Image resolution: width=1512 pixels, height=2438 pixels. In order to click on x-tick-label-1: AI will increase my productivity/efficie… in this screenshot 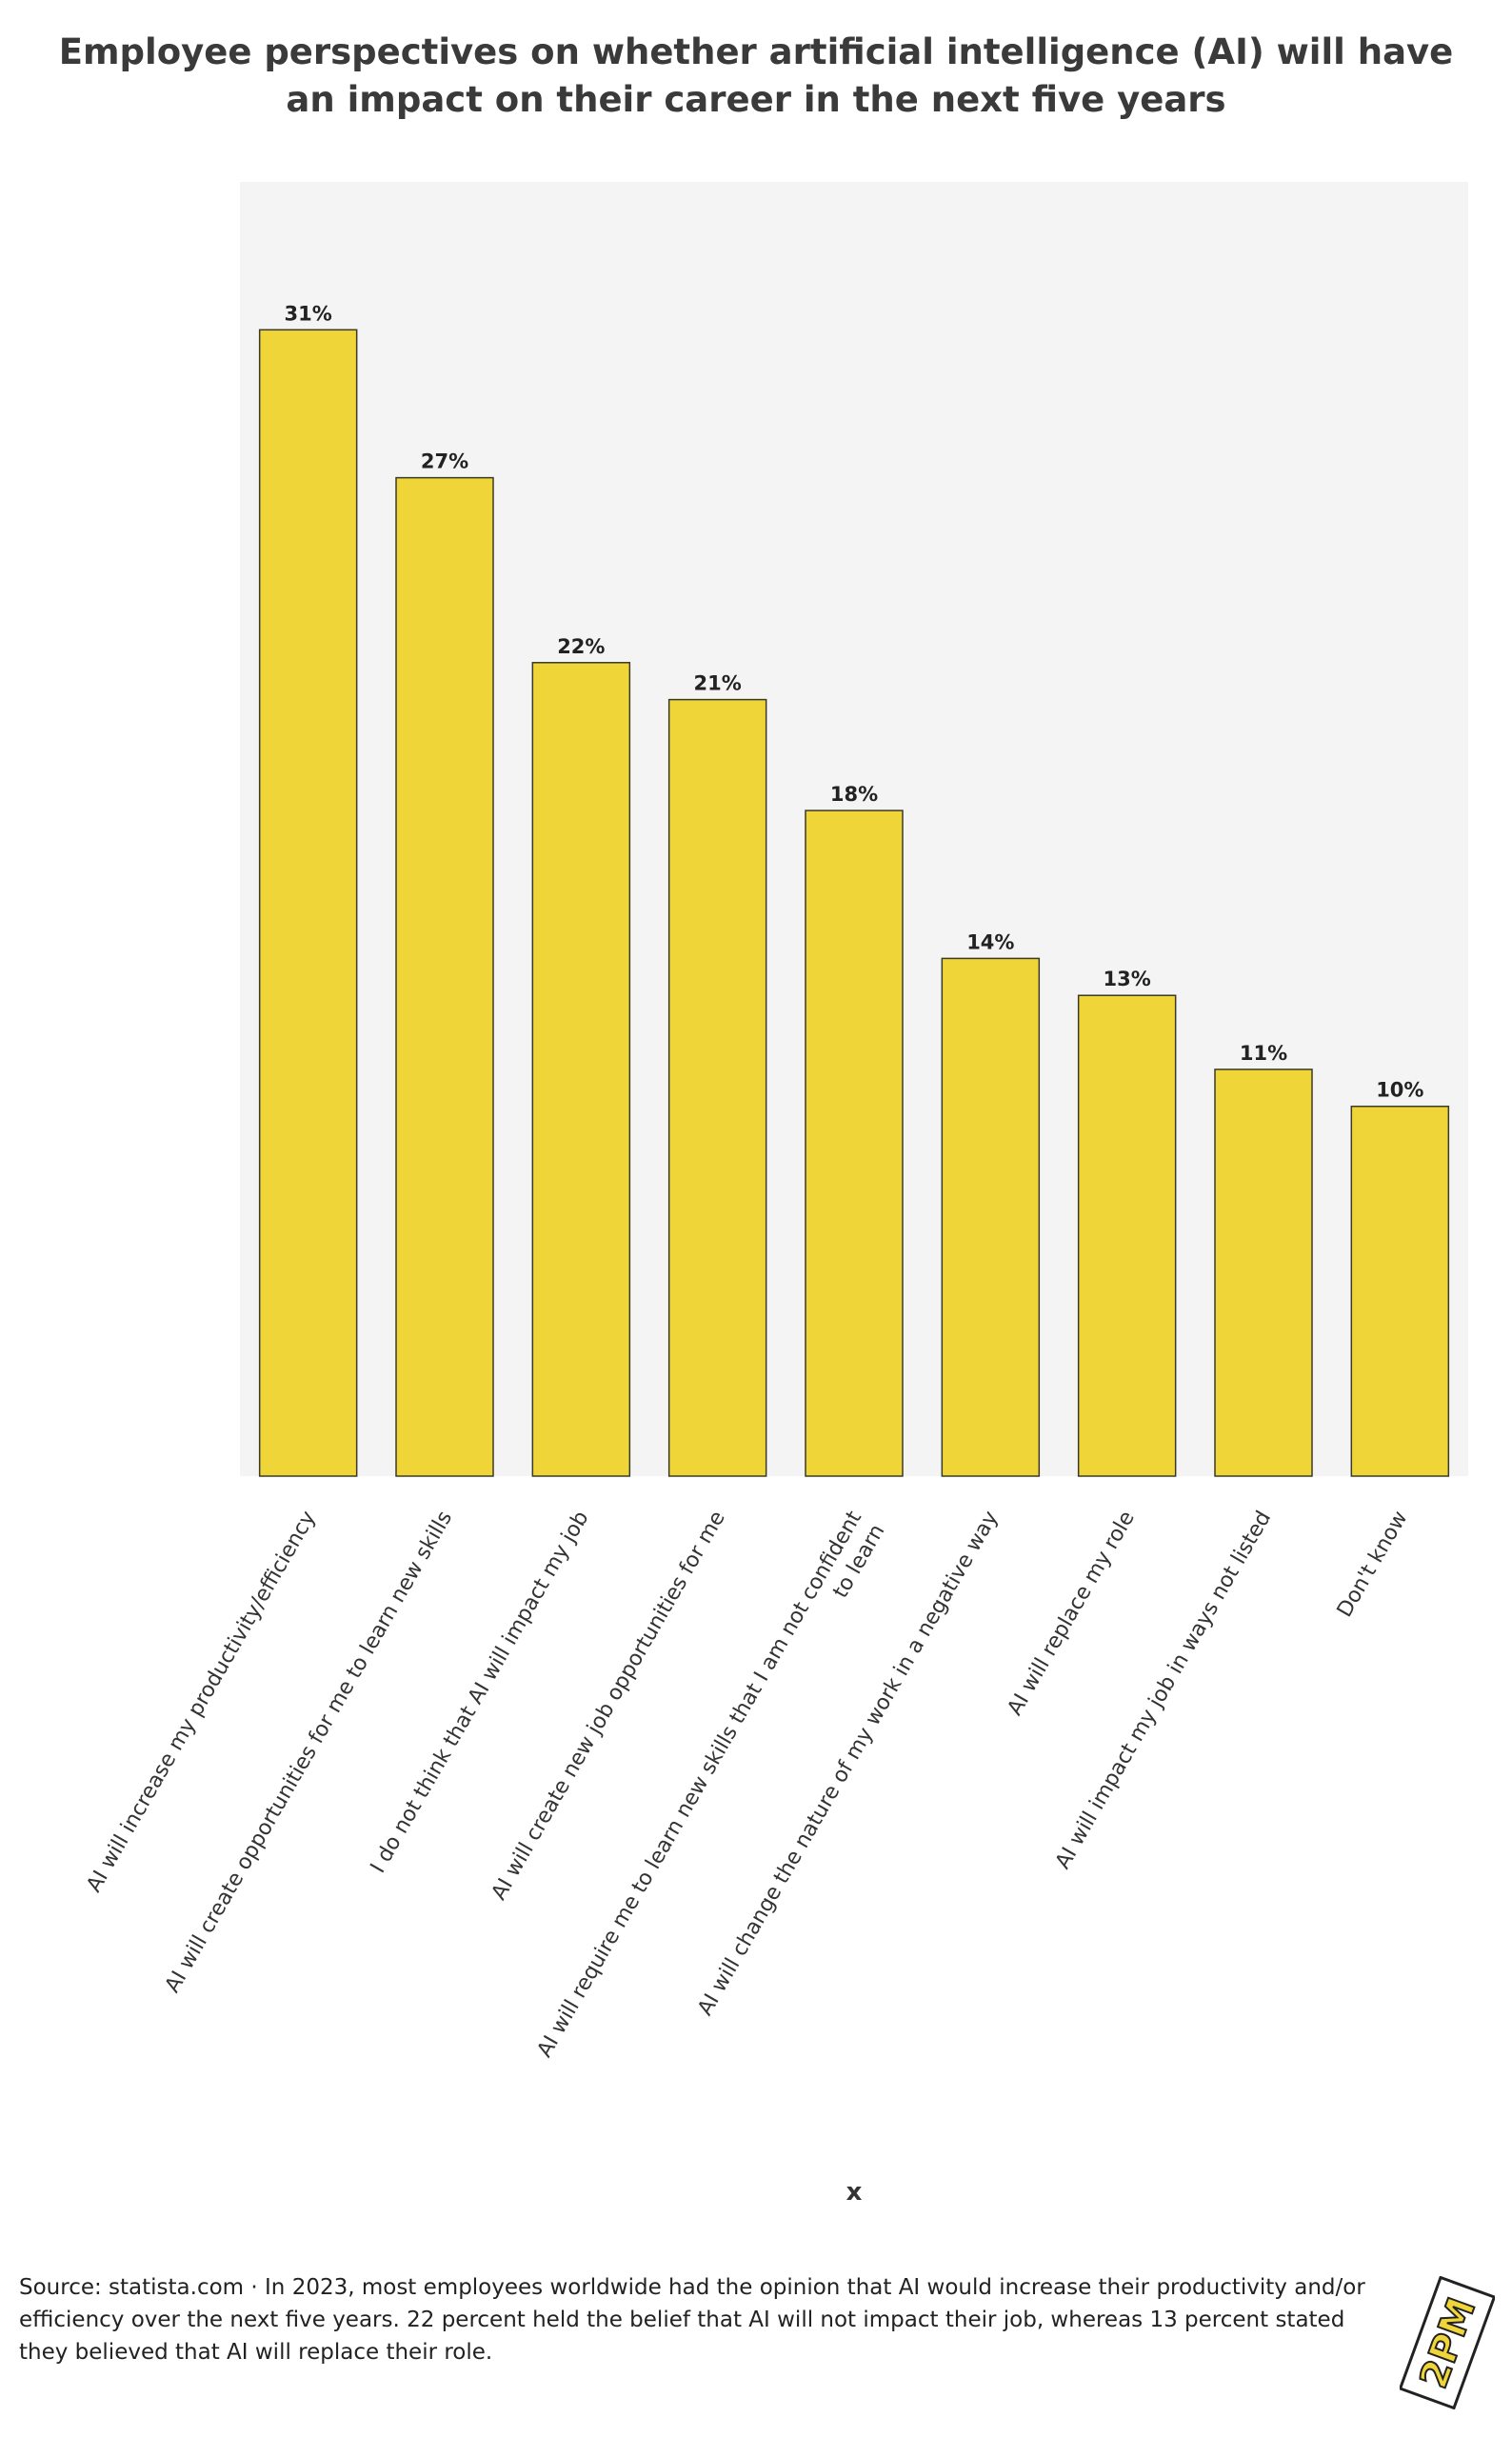, I will do `click(201, 1702)`.